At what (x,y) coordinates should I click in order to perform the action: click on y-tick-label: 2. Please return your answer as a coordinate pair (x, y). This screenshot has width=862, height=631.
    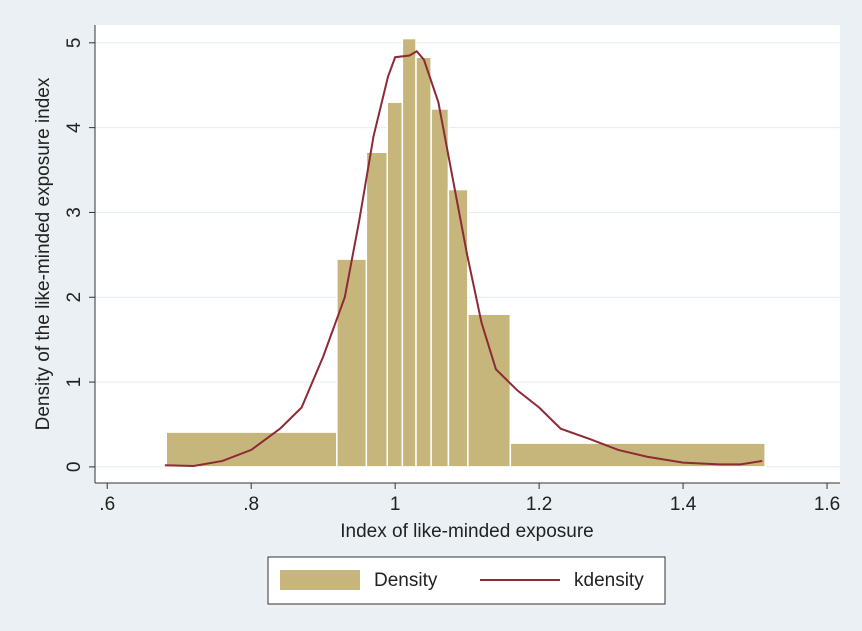
    Looking at the image, I should click on (74, 297).